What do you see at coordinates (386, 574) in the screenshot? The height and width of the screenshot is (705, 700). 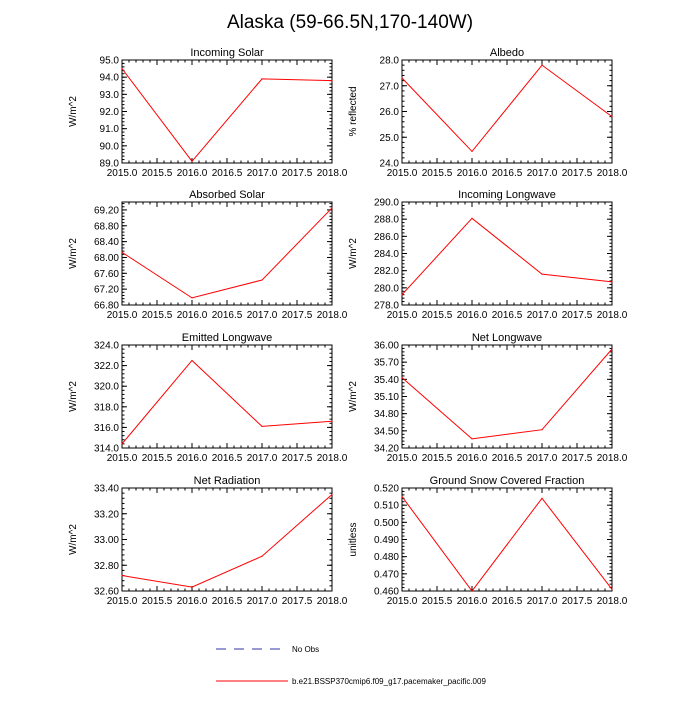 I see `y-tick-label: 0.470` at bounding box center [386, 574].